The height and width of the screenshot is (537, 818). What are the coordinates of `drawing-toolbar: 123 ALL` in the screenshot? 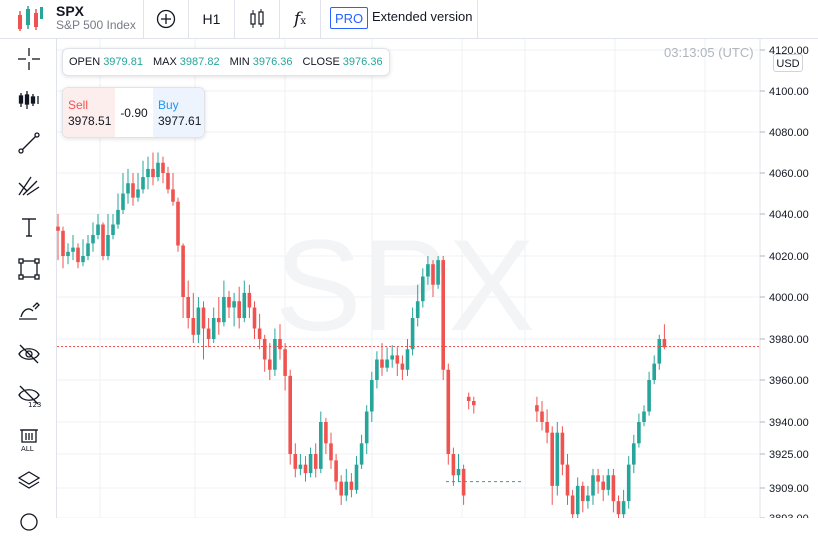 It's located at (28, 285).